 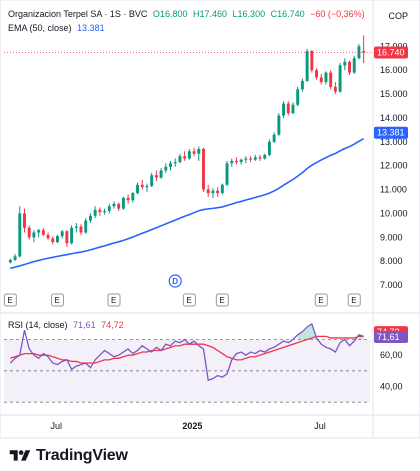 I want to click on ohlc-low-label: L, so click(x=235, y=14).